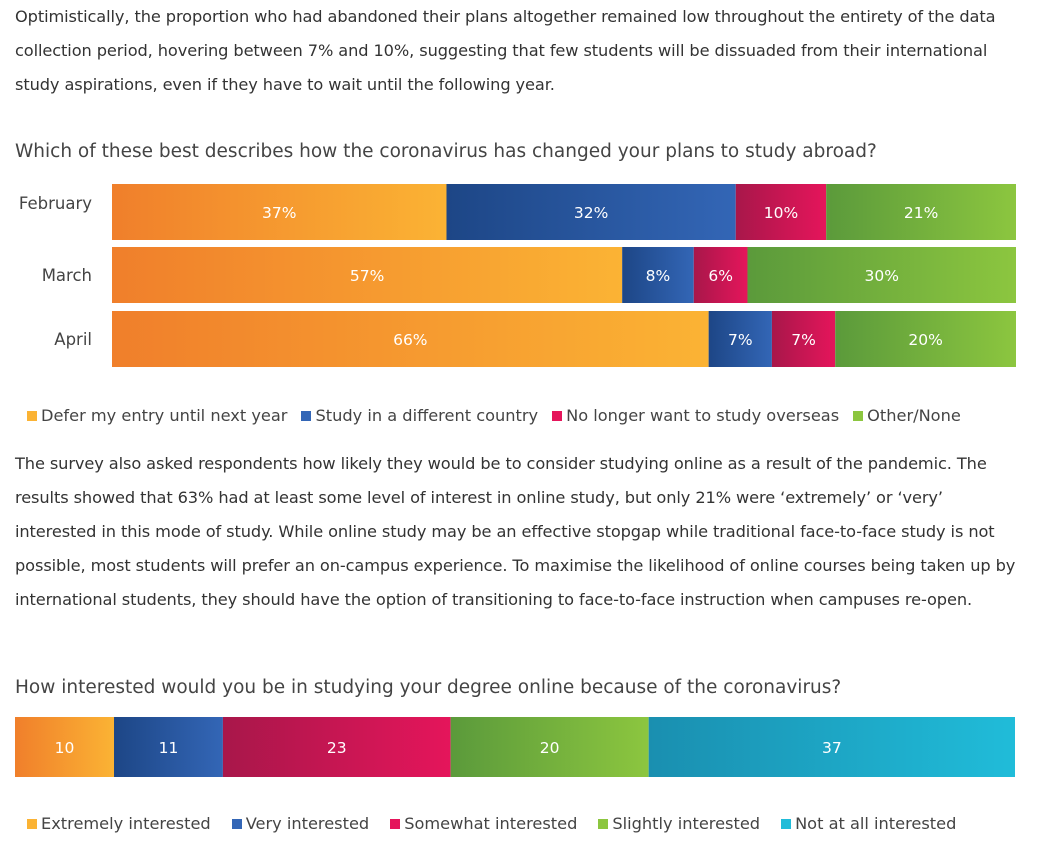  I want to click on legend-item-extremely-interested: Extremely interested, so click(119, 823).